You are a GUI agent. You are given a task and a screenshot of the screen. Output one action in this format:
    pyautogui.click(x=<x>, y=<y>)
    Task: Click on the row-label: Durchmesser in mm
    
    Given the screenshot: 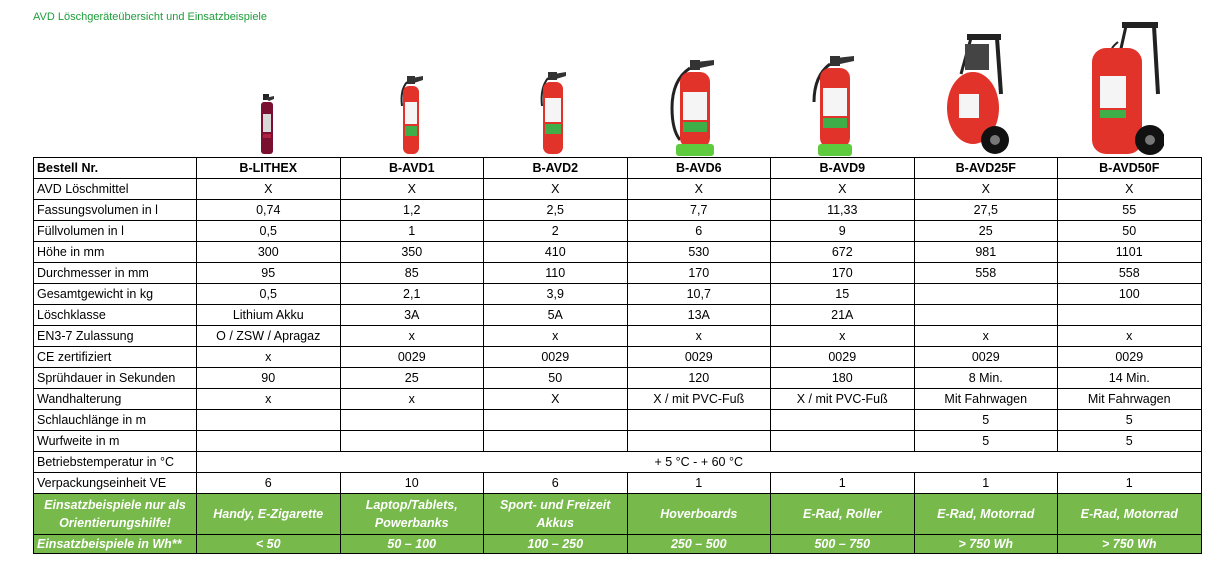 What is the action you would take?
    pyautogui.click(x=115, y=273)
    